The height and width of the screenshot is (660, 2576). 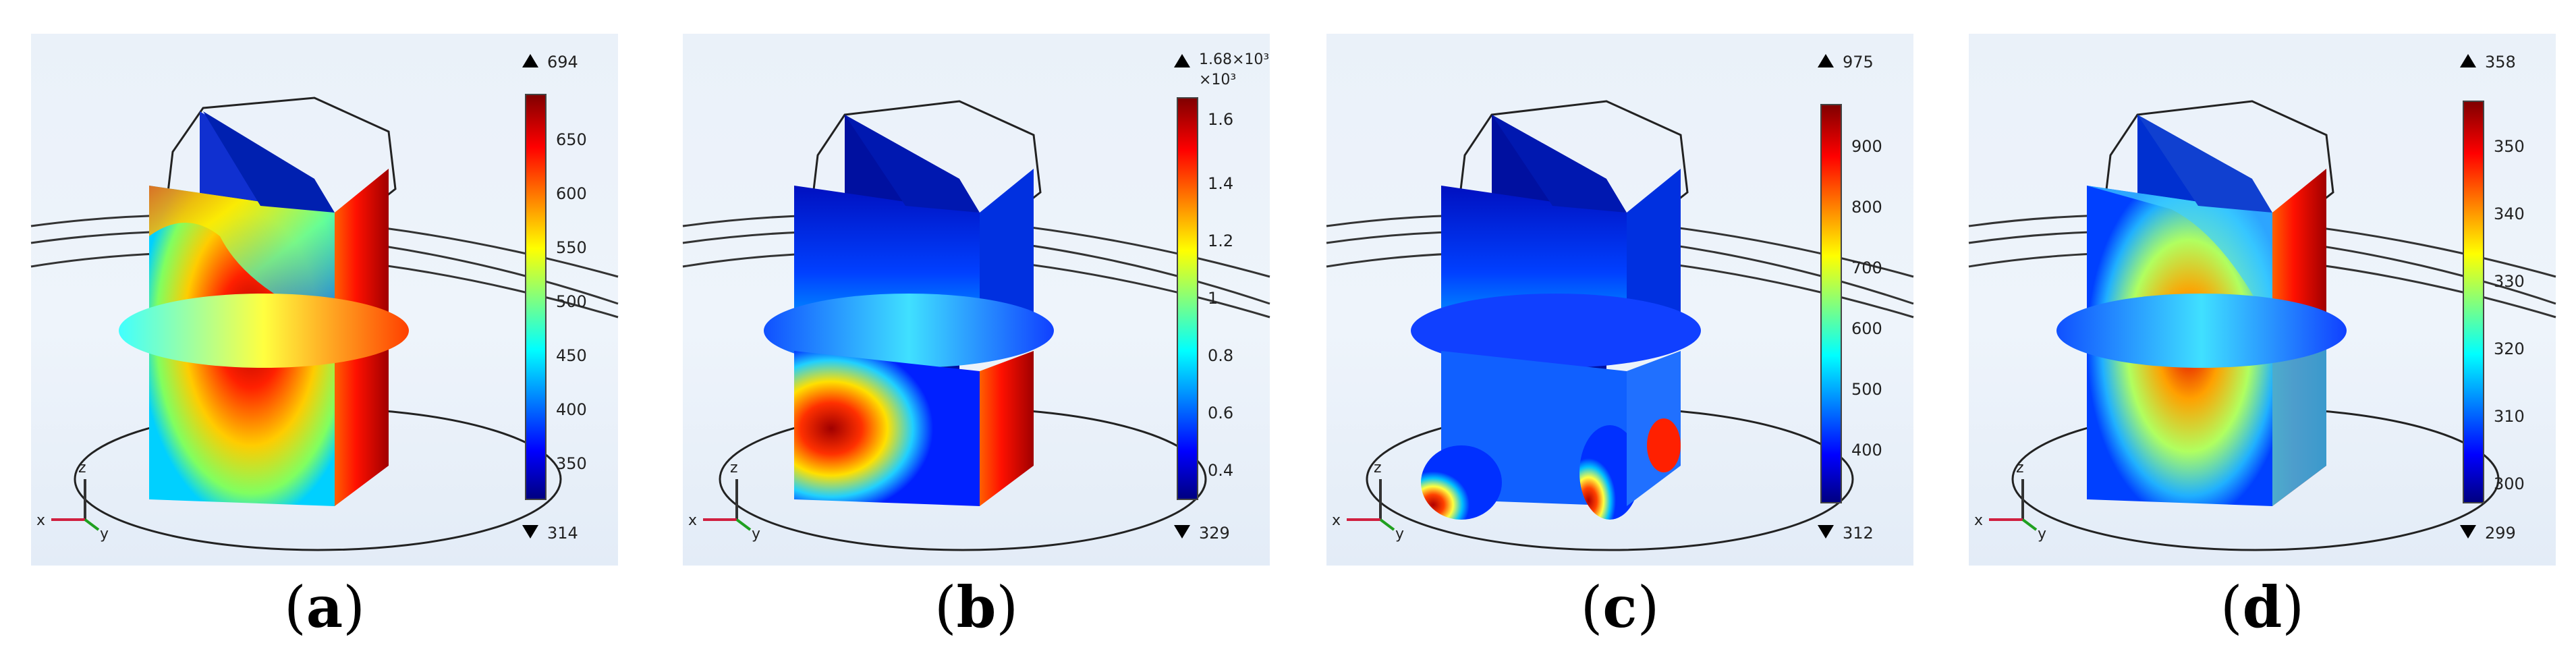 I want to click on caption-c: (c), so click(x=1620, y=607).